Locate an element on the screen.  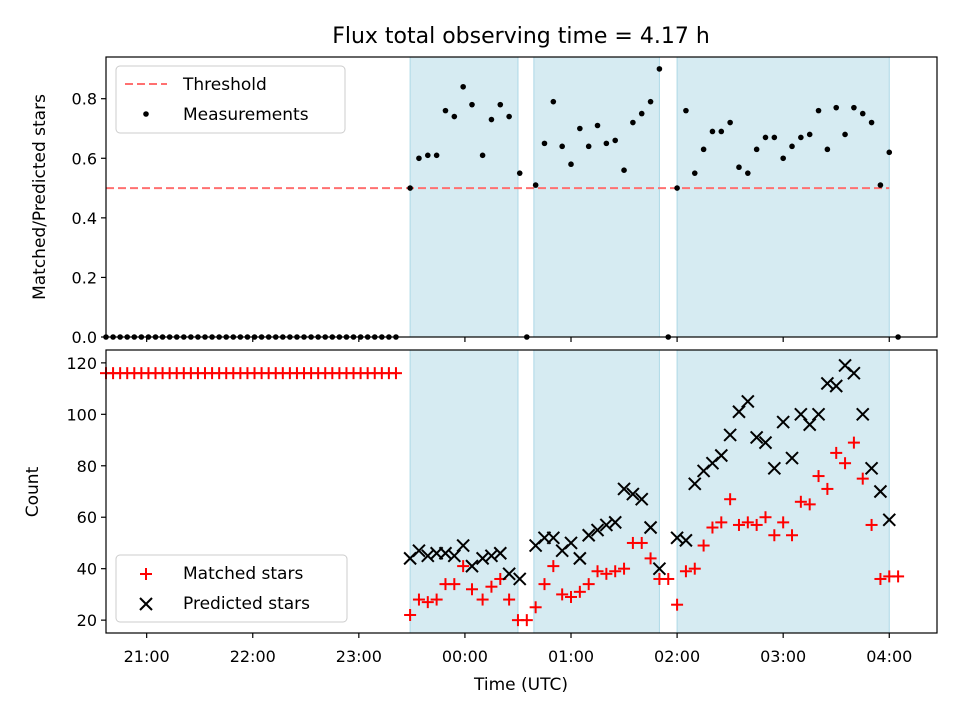
bottom-x-axis-ticks: 21:00 22:00 23:00 00:00 01:00 02:00 03:00 04:00 is located at coordinates (518, 649).